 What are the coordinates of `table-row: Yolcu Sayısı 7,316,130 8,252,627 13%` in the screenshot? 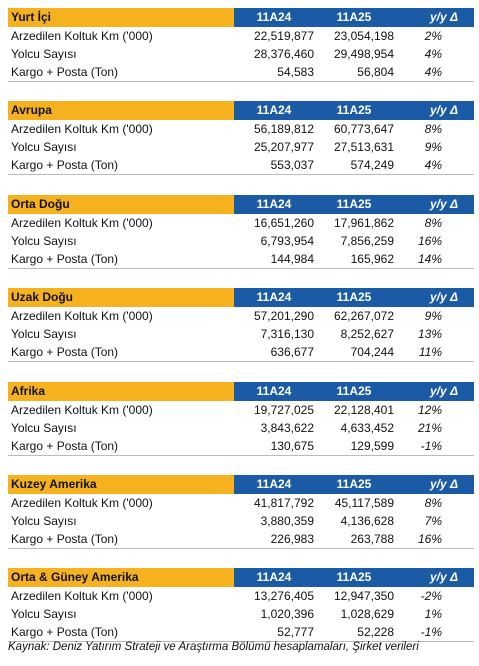 It's located at (241, 334).